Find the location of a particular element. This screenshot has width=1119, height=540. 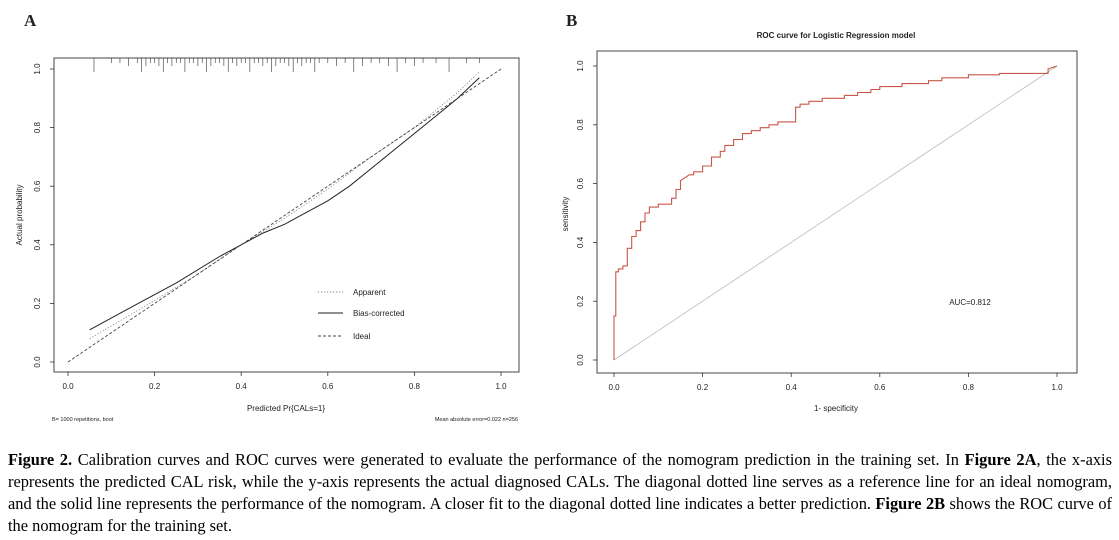

calibration-legend: Apparent Bias-corrected Ideal is located at coordinates (361, 314).